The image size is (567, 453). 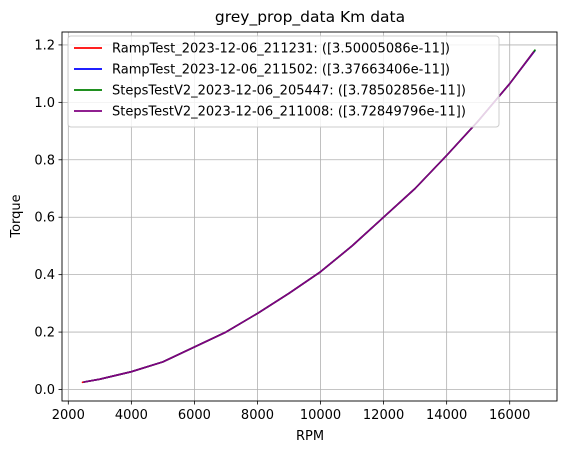 What do you see at coordinates (257, 415) in the screenshot?
I see `x-tick-label: 8000` at bounding box center [257, 415].